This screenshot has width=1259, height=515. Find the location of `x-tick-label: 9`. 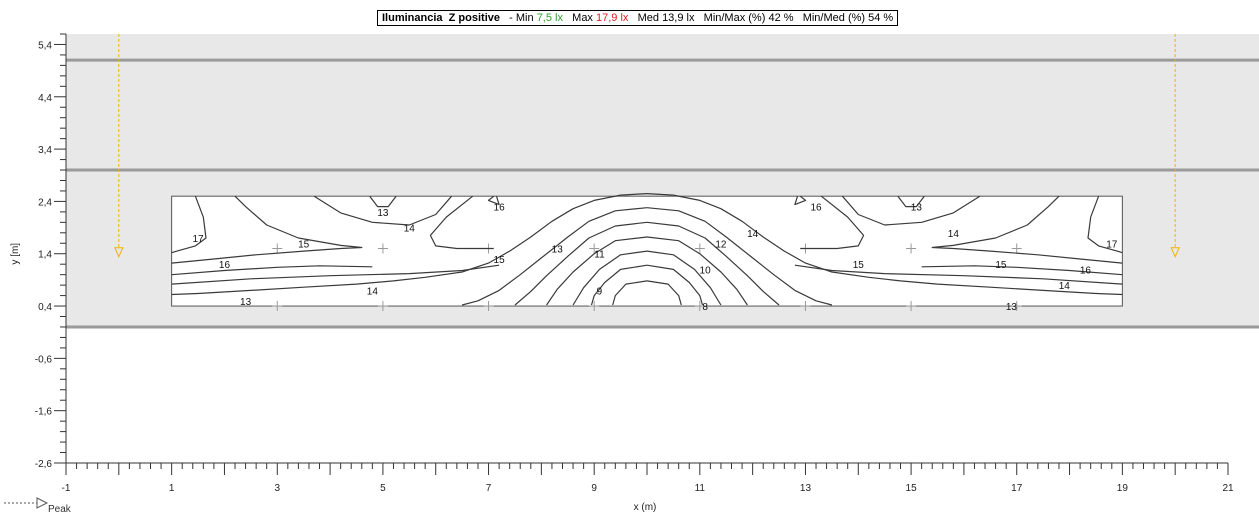

x-tick-label: 9 is located at coordinates (594, 488).